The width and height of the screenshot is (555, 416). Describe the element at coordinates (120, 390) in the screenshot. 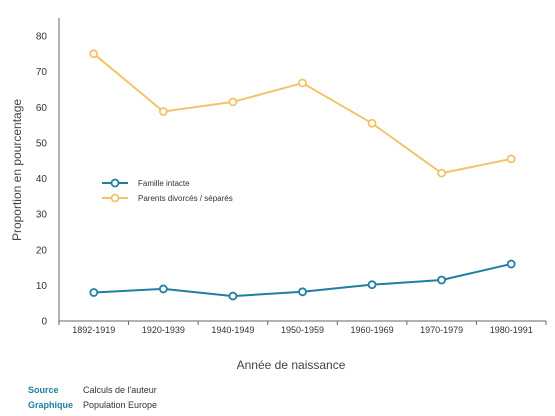

I see `source-value: Calculs de l'auteur` at that location.